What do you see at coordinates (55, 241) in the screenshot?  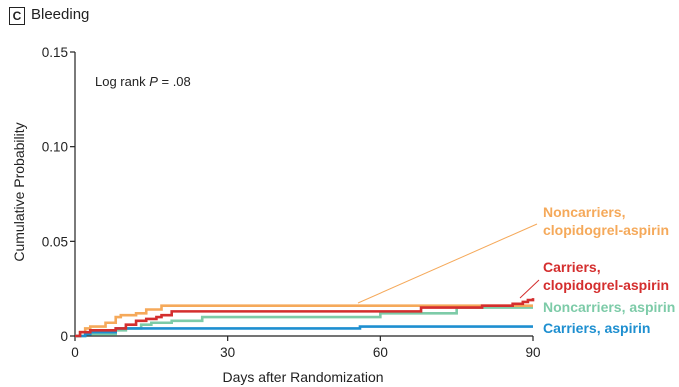 I see `y-tick-label: 0.05` at bounding box center [55, 241].